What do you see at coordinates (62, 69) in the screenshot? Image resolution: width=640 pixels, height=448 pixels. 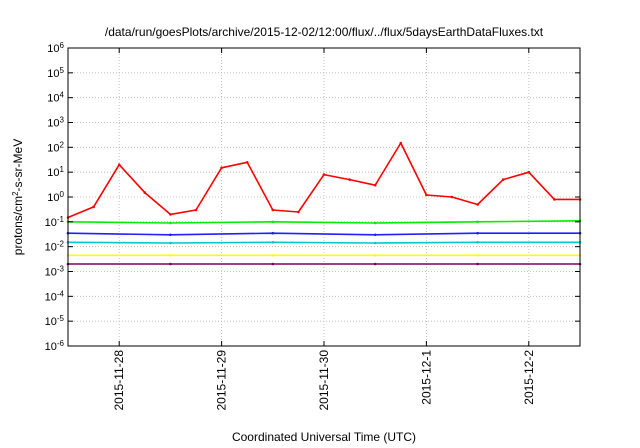 I see `y-tick-exponent: 5` at bounding box center [62, 69].